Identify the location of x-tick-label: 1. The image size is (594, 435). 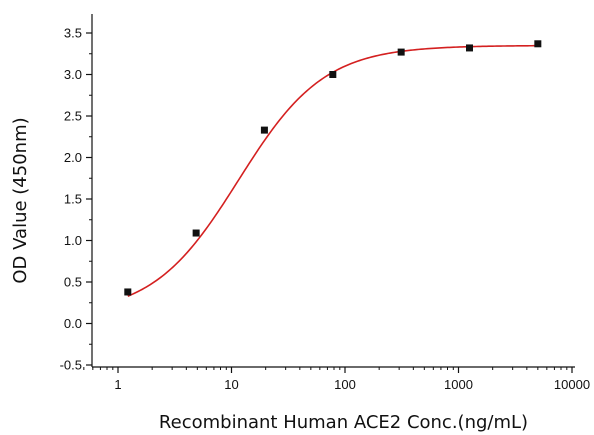
(117, 384).